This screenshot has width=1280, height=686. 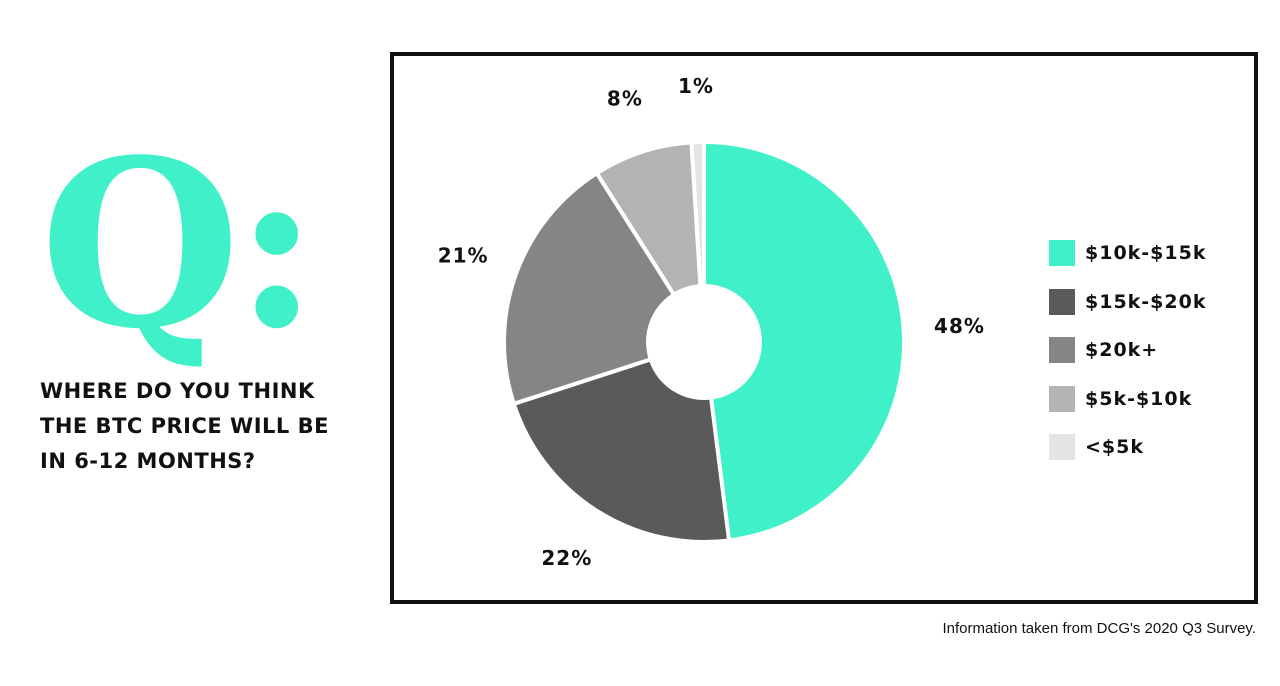 I want to click on legend-item: $15k-$20k, so click(x=1127, y=302).